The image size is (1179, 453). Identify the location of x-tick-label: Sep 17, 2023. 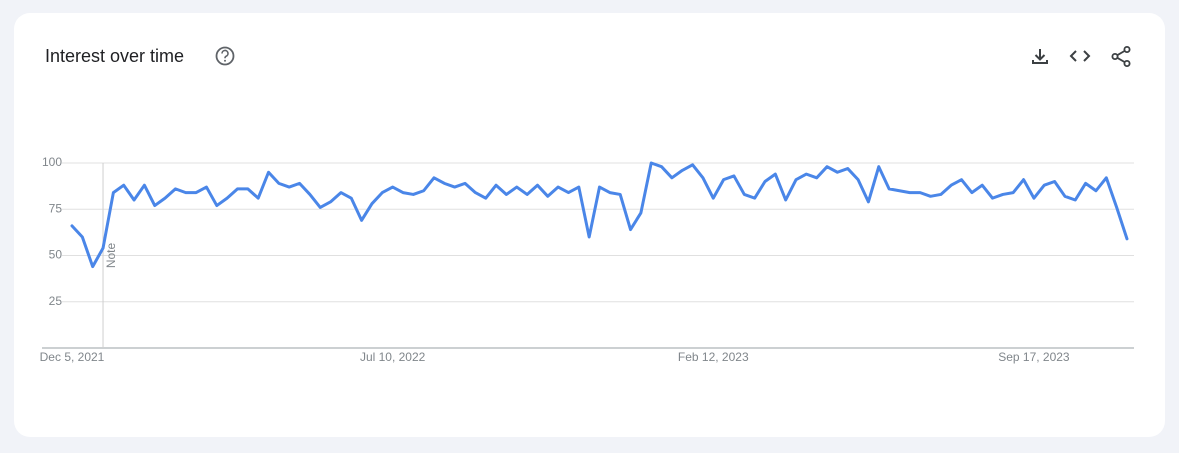
(1034, 357).